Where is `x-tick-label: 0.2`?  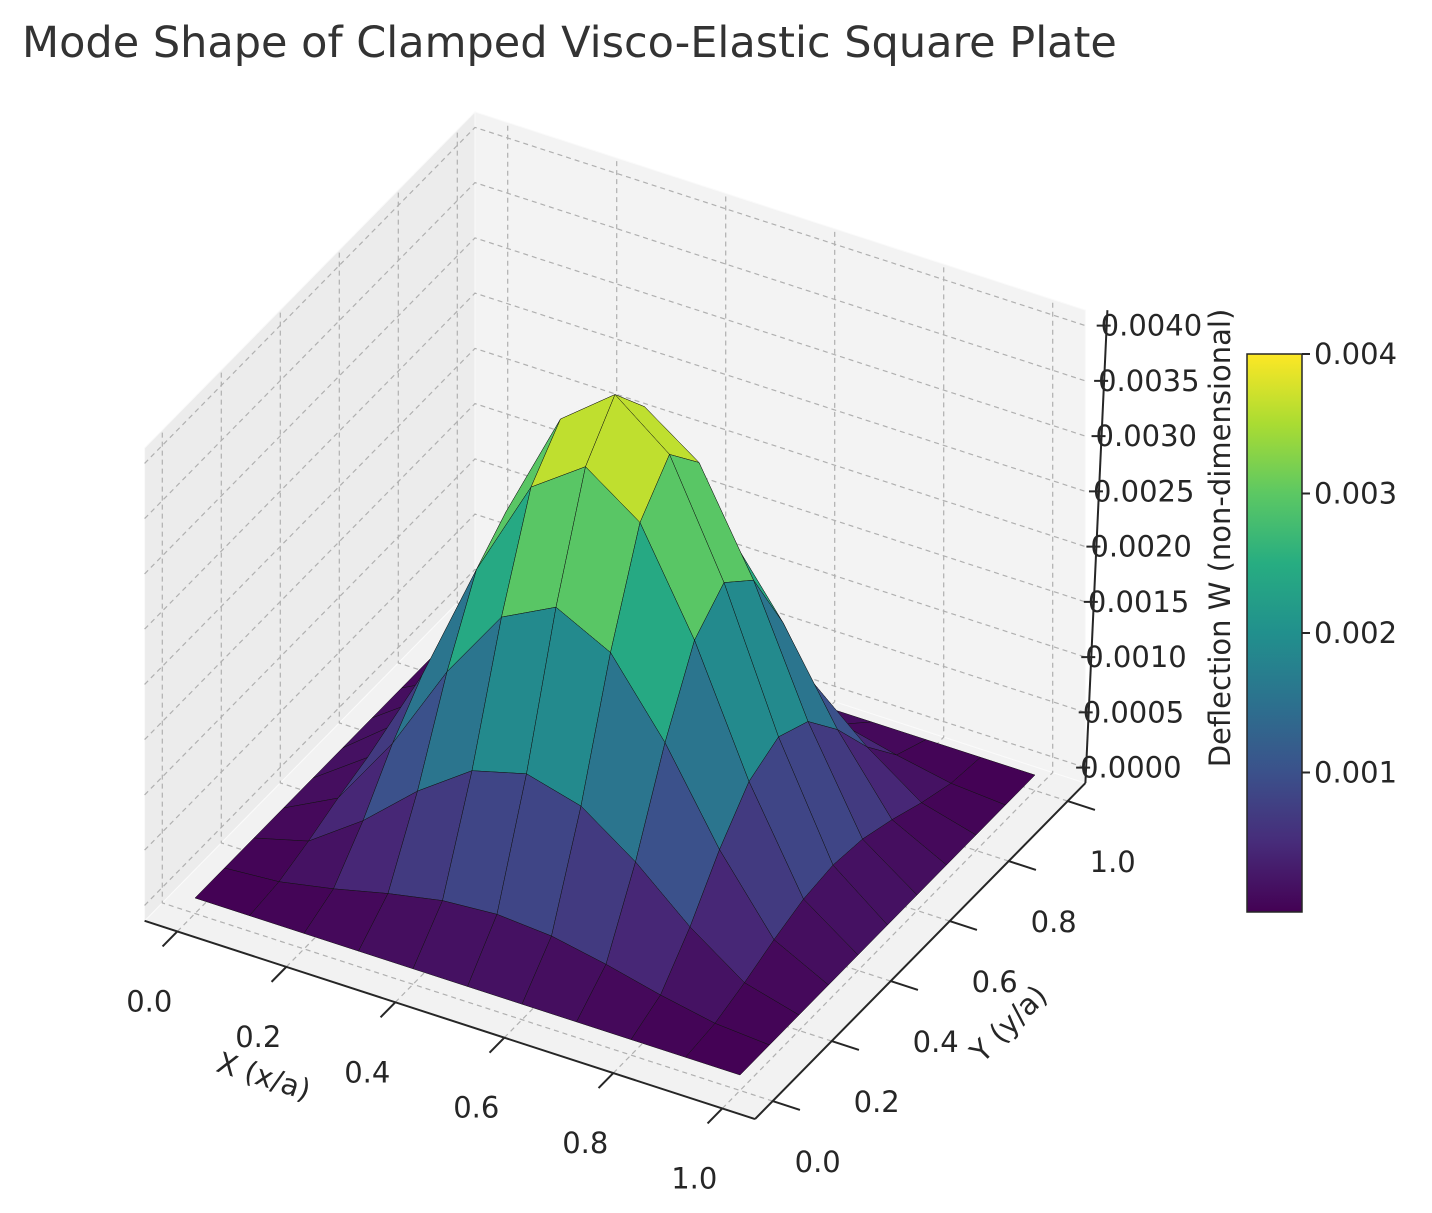 x-tick-label: 0.2 is located at coordinates (258, 1037).